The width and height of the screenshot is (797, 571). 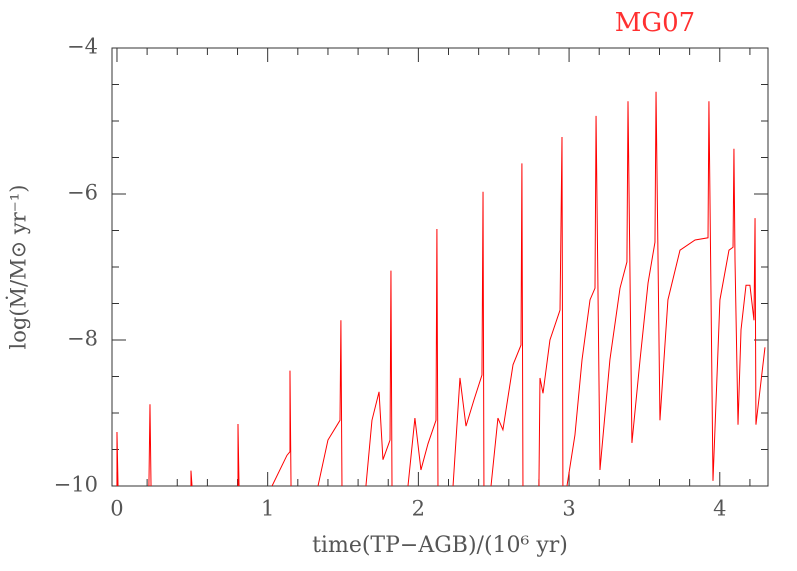 What do you see at coordinates (440, 545) in the screenshot?
I see `x-axis-label: time(TP−AGB)/(10⁶ yr)` at bounding box center [440, 545].